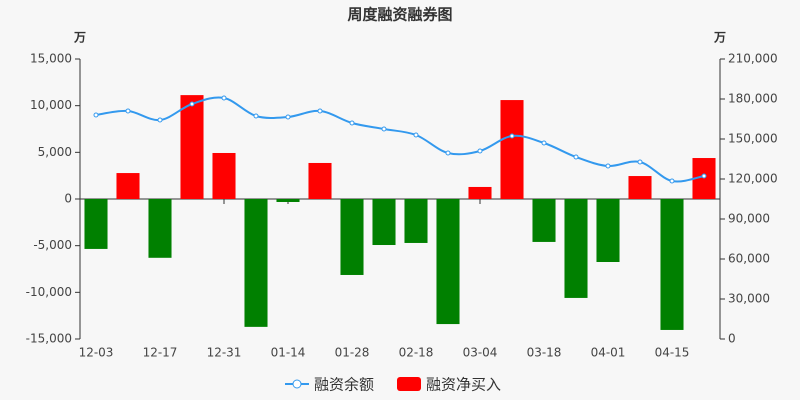  I want to click on y2-tick-label: 30,000, so click(749, 299).